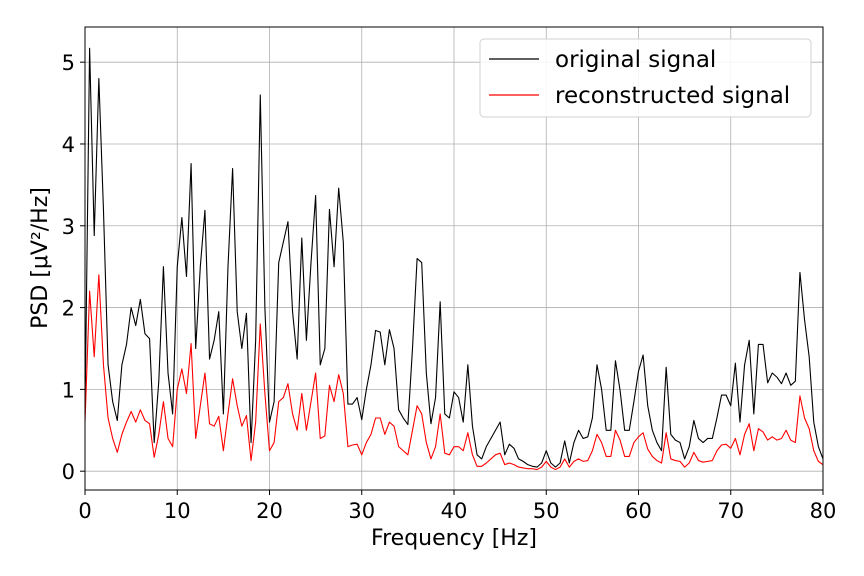 The height and width of the screenshot is (576, 864). Describe the element at coordinates (638, 511) in the screenshot. I see `x-tick-label: 60` at that location.